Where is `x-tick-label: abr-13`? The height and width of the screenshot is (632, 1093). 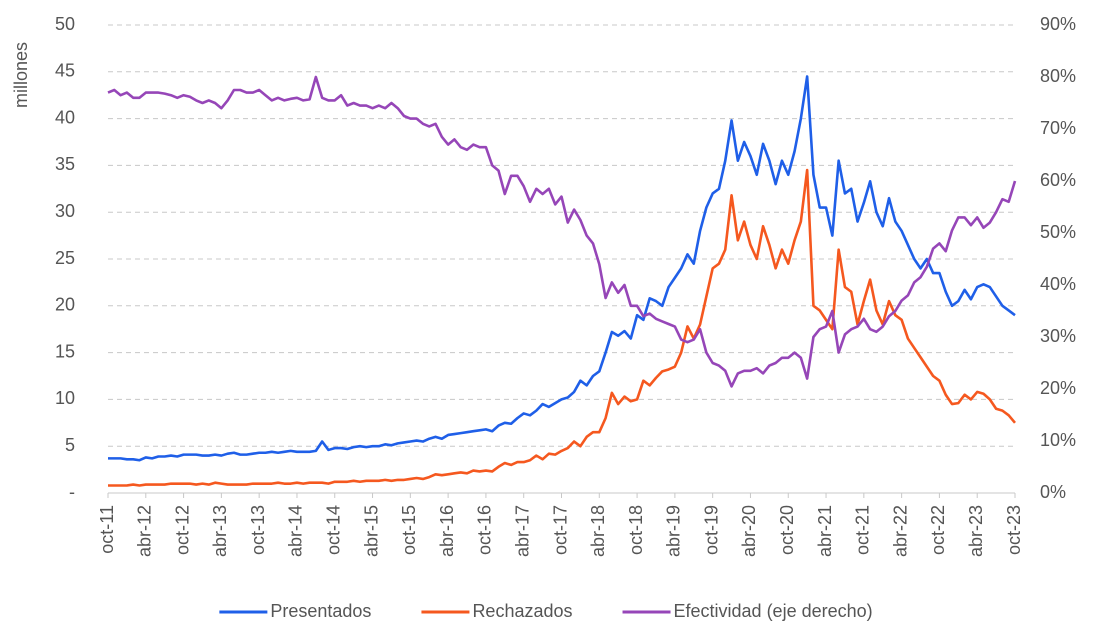 x-tick-label: abr-13 is located at coordinates (220, 531).